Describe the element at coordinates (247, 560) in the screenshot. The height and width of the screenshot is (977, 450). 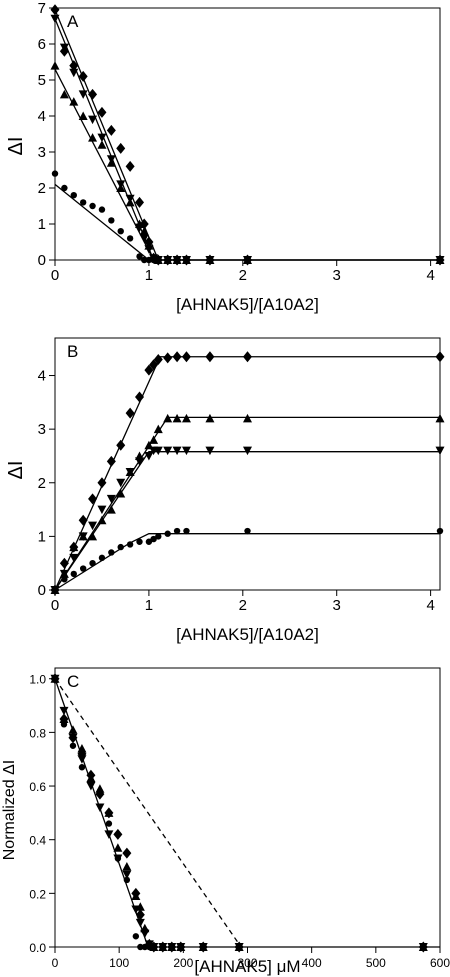
I see `series-circle` at that location.